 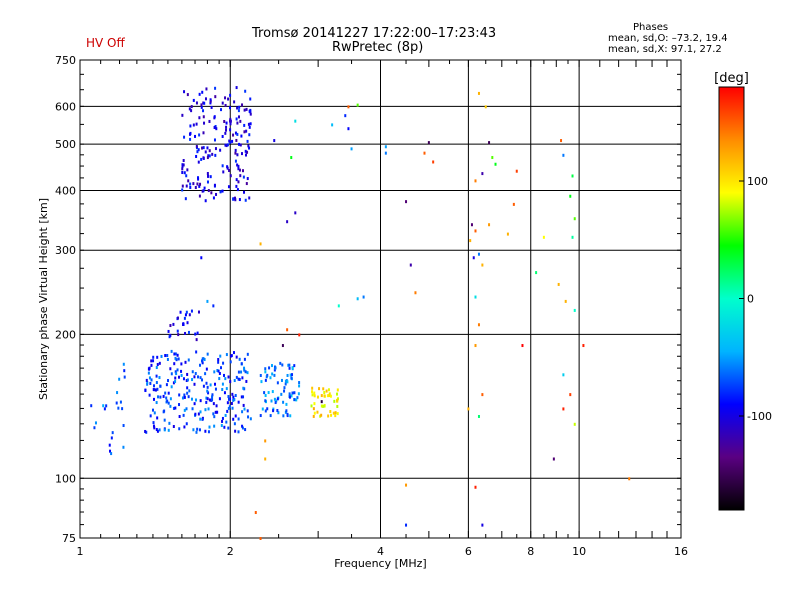 I want to click on y-axis-label: Stationary phase Virtual Height [km], so click(x=43, y=299).